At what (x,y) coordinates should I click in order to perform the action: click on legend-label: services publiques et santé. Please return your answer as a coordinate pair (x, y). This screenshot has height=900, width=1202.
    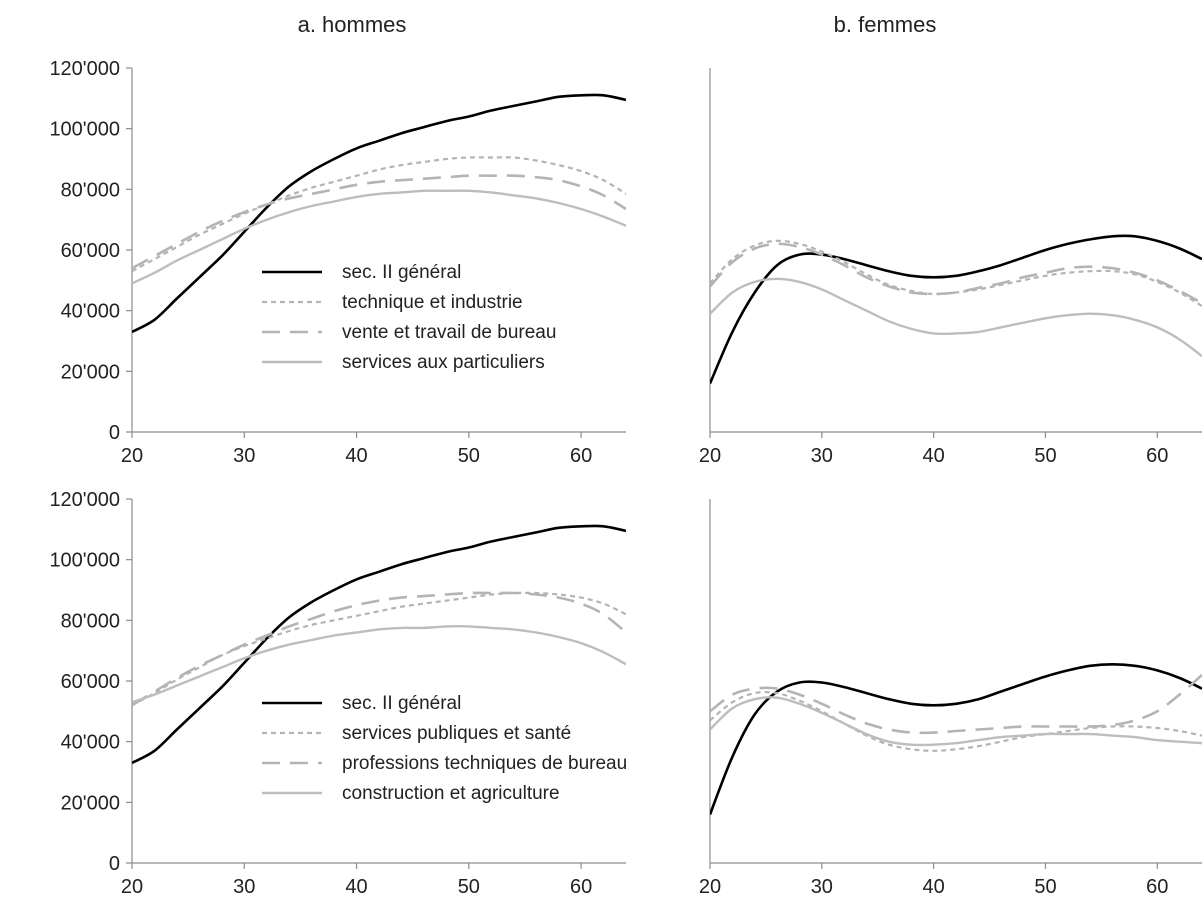
    Looking at the image, I should click on (456, 733).